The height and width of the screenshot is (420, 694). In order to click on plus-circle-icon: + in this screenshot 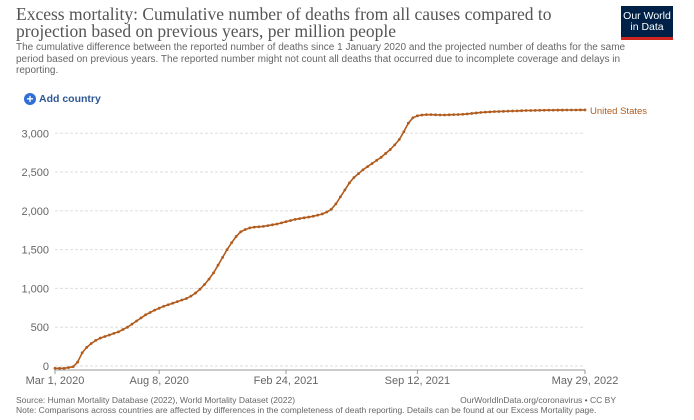, I will do `click(30, 99)`.